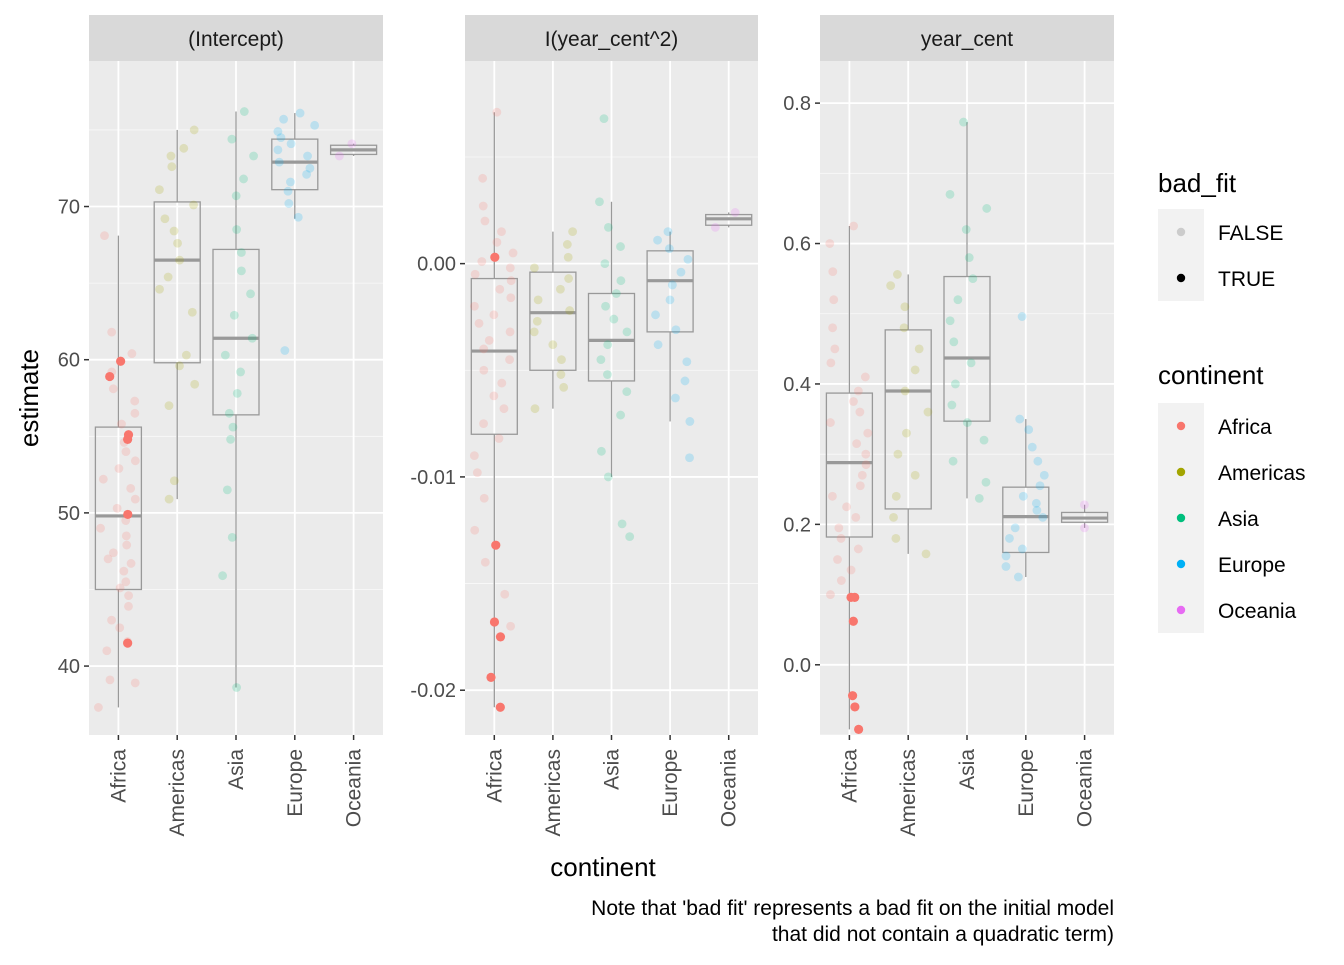 Image resolution: width=1344 pixels, height=965 pixels. What do you see at coordinates (729, 788) in the screenshot?
I see `x-tick-label: Oceania` at bounding box center [729, 788].